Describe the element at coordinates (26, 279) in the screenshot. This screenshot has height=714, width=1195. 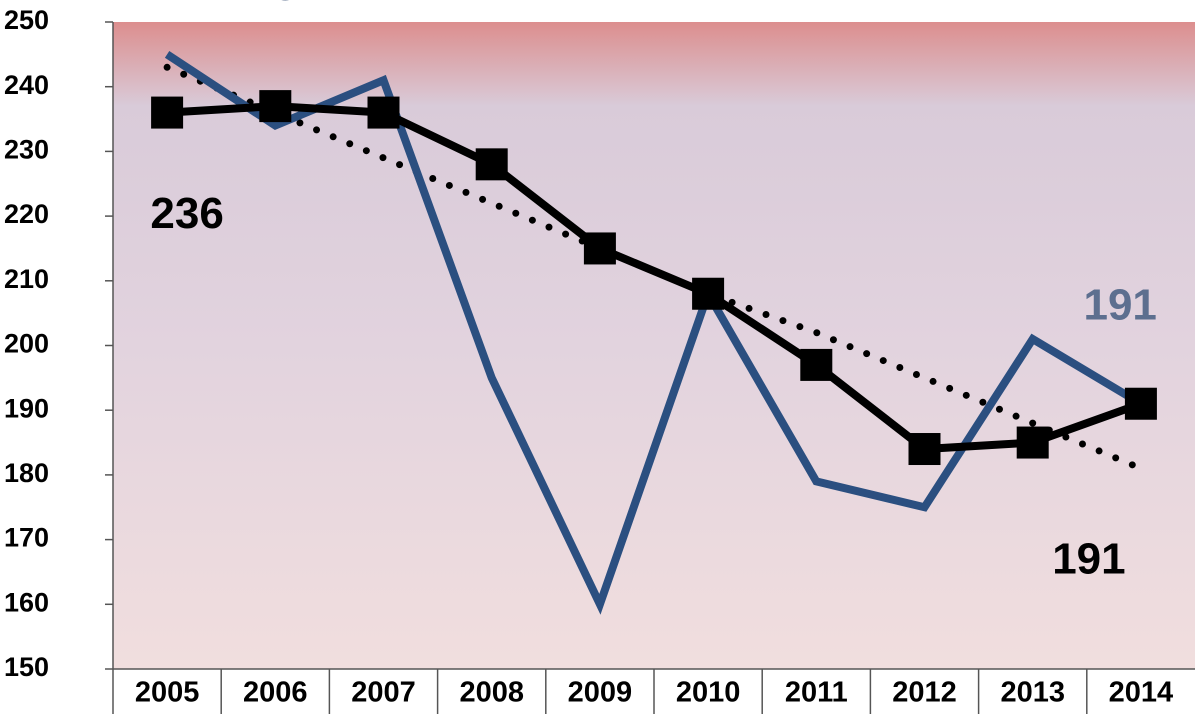
I see `y-tick-label: 210` at that location.